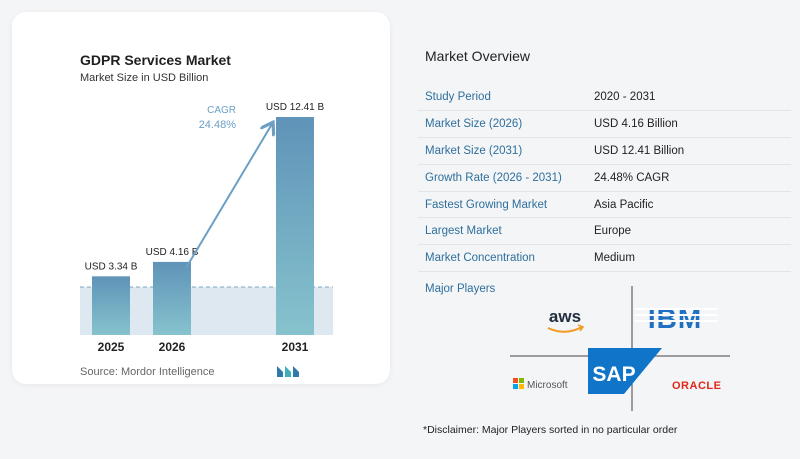 The height and width of the screenshot is (459, 800). What do you see at coordinates (295, 107) in the screenshot?
I see `bar-value-label: USD 12.41 B` at bounding box center [295, 107].